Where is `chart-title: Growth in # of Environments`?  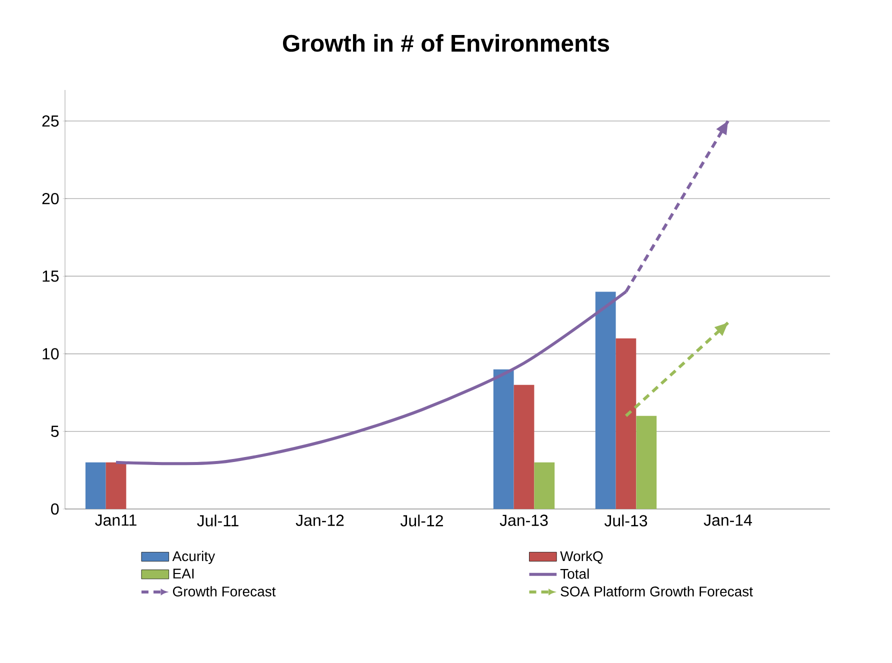
chart-title: Growth in # of Environments is located at coordinates (446, 43).